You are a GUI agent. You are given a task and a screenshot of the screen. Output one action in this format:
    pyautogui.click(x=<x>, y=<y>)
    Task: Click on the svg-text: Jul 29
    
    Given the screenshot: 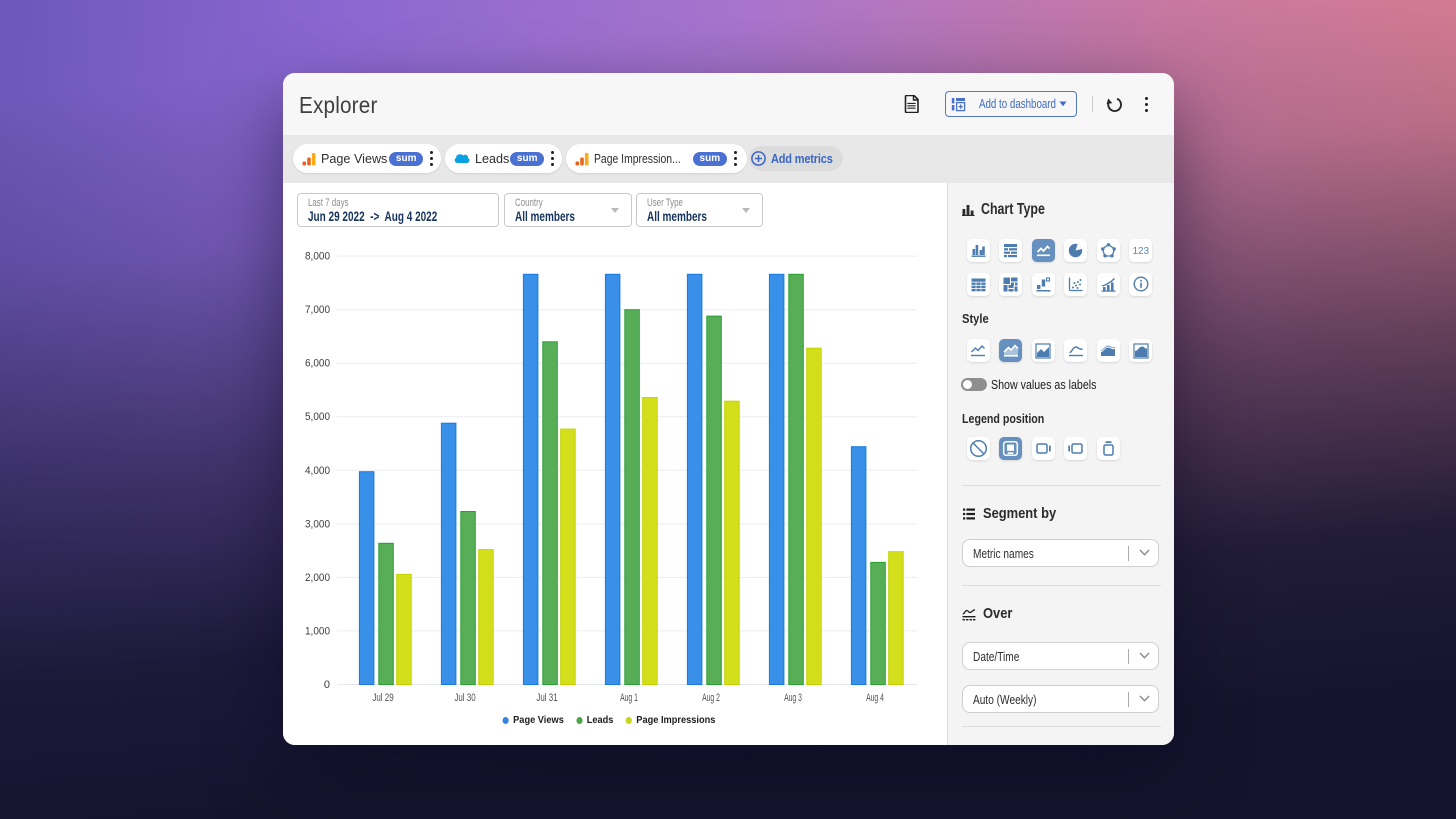 What is the action you would take?
    pyautogui.click(x=382, y=698)
    